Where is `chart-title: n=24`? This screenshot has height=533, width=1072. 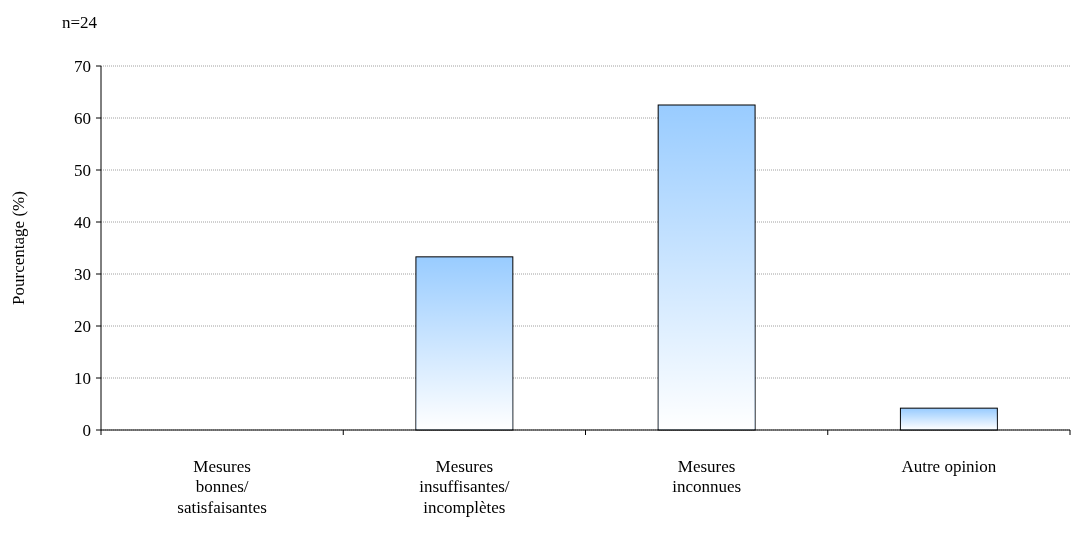
chart-title: n=24 is located at coordinates (80, 22).